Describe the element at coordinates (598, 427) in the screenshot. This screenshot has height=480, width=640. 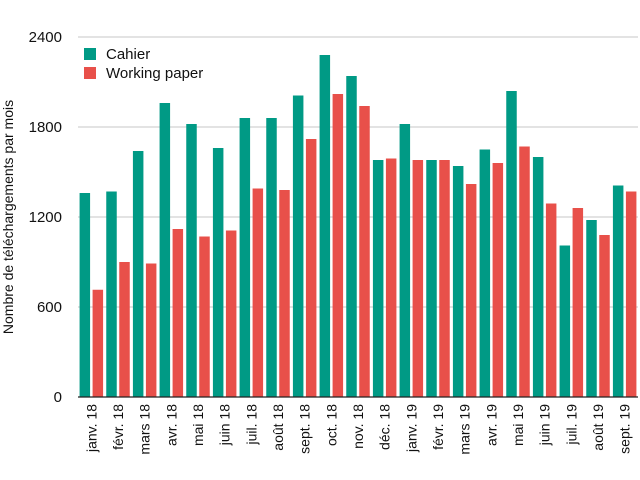
I see `x-tick-label: août 19` at that location.